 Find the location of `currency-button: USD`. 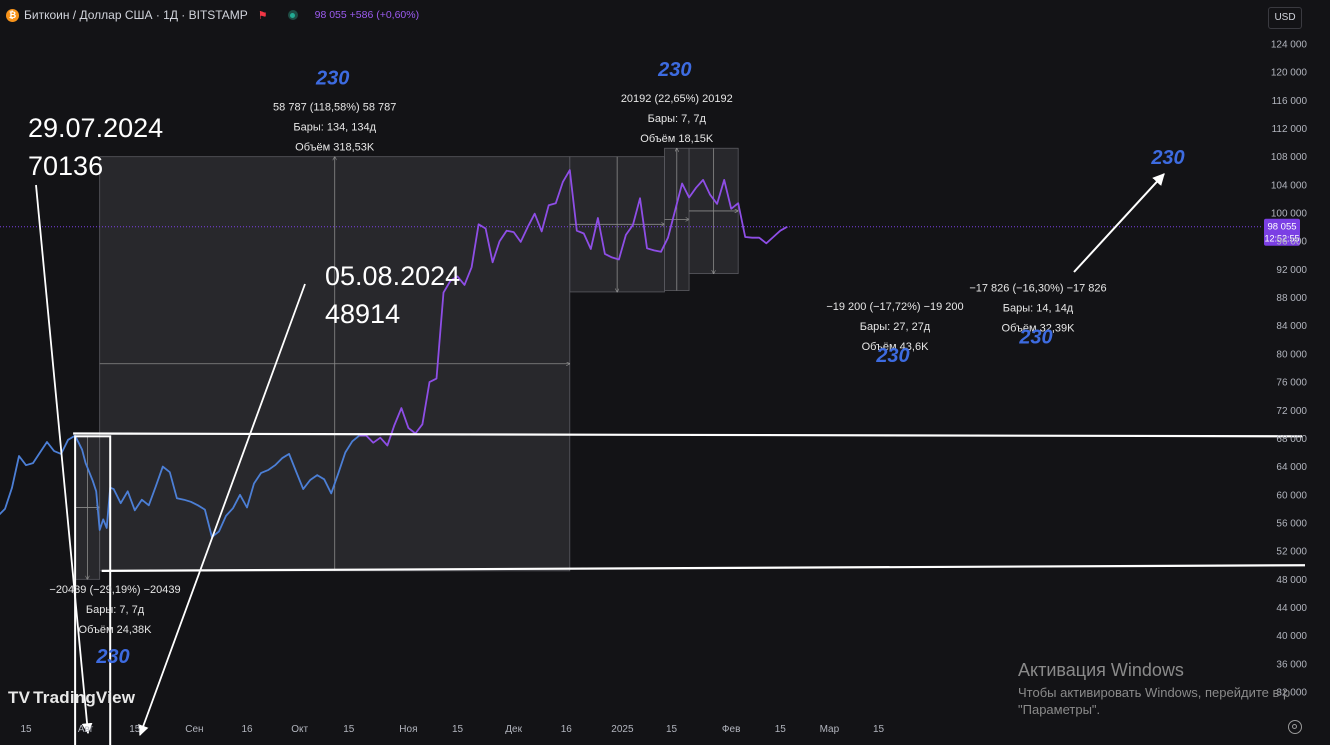

currency-button: USD is located at coordinates (1285, 18).